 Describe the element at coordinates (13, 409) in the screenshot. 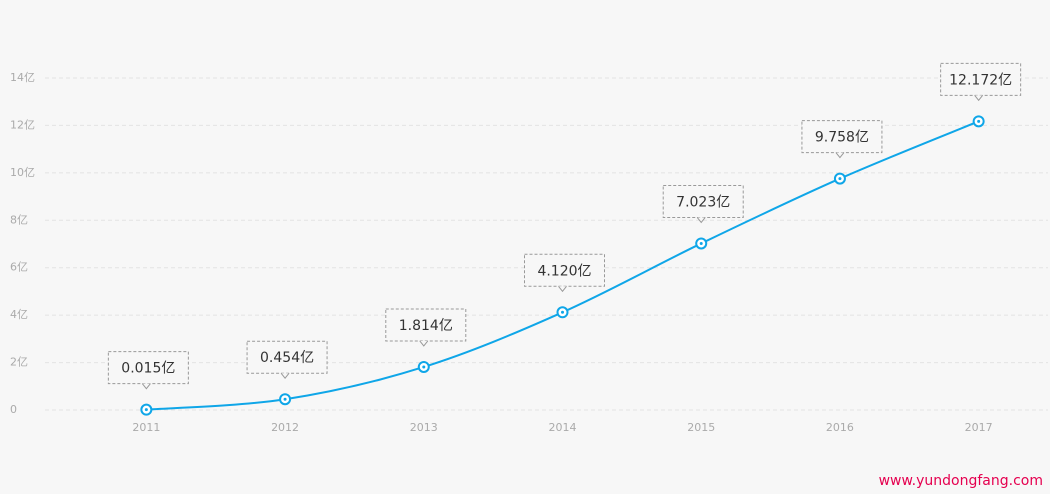

I see `y-tick-label: 0` at that location.